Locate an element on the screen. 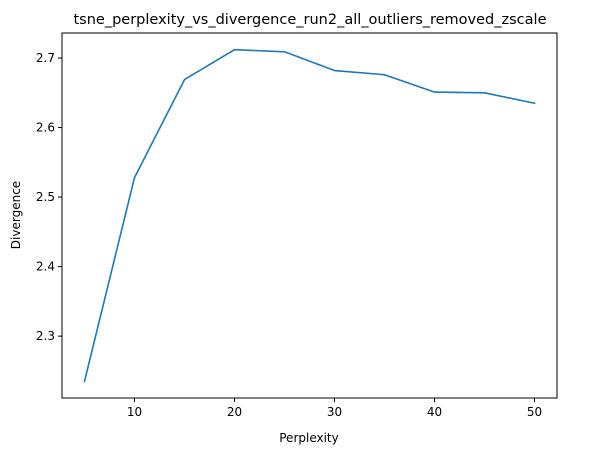 The image size is (590, 455). y-tick-label: 2.6 is located at coordinates (45, 128).